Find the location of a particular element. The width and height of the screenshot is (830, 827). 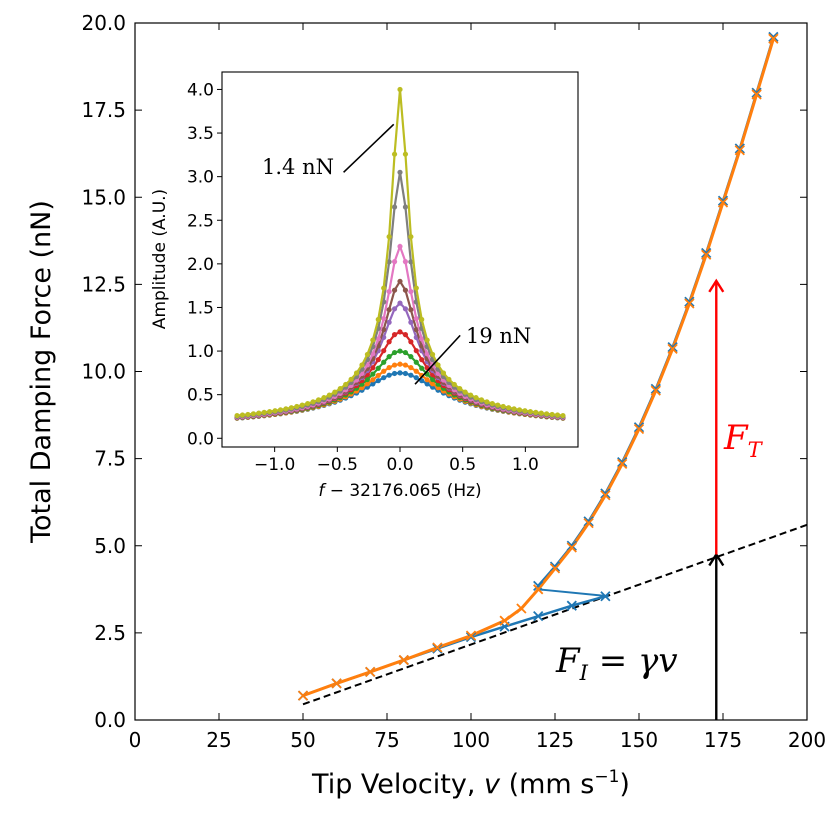

inset-y-tick-label: 2.0 is located at coordinates (200, 265).